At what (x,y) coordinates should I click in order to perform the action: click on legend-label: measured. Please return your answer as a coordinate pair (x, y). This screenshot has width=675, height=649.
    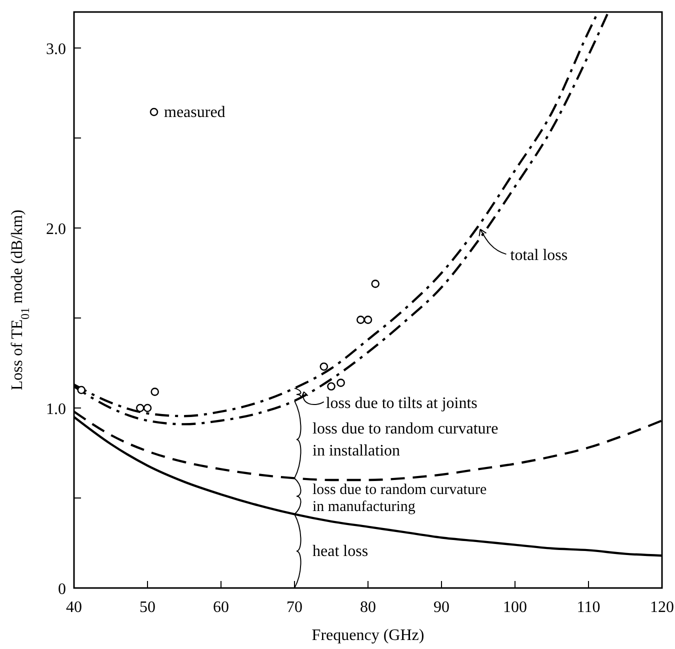
    Looking at the image, I should click on (195, 112).